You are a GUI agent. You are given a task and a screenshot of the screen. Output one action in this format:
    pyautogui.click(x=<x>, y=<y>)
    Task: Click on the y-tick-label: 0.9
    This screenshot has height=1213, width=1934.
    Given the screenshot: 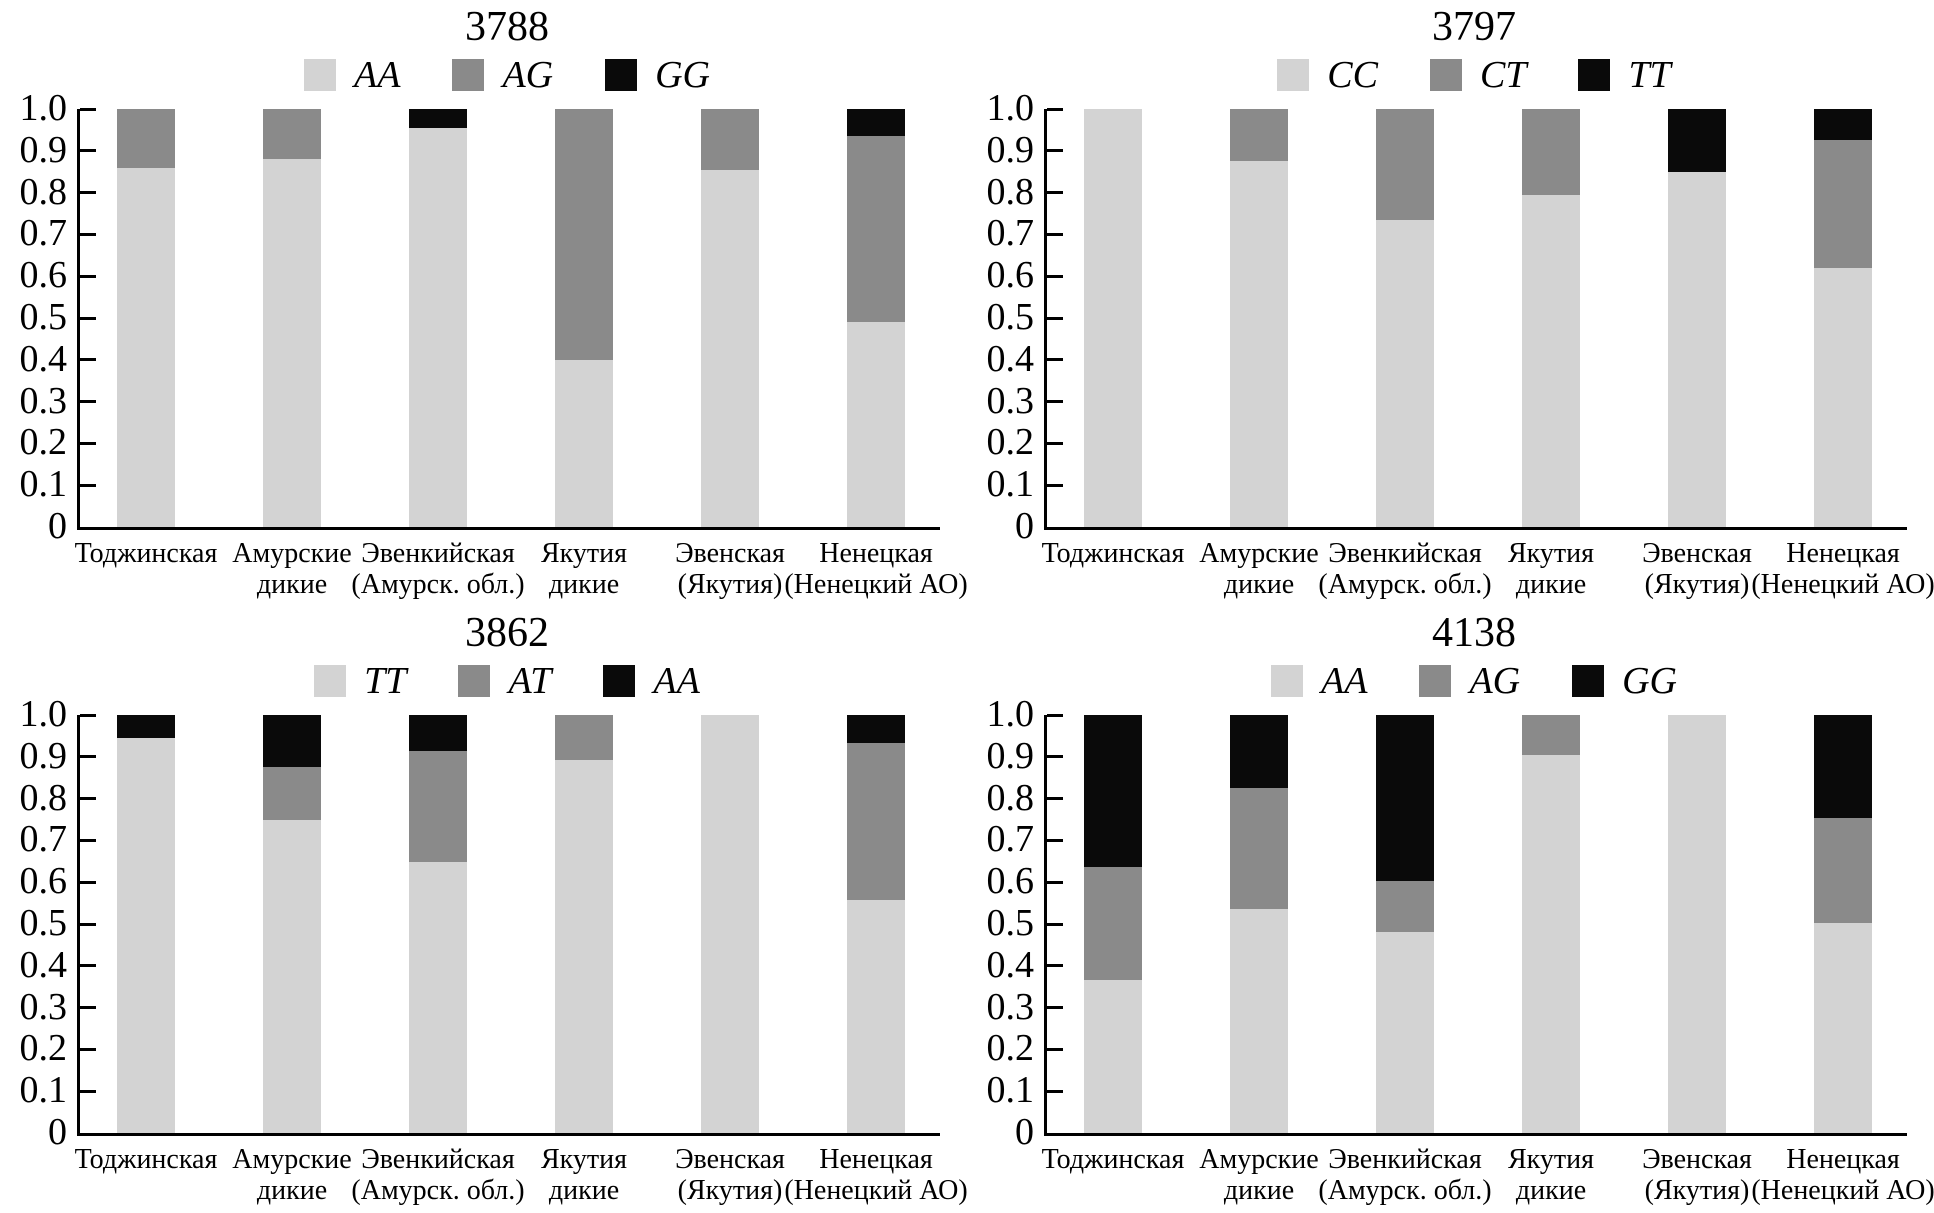 What is the action you would take?
    pyautogui.click(x=43, y=756)
    